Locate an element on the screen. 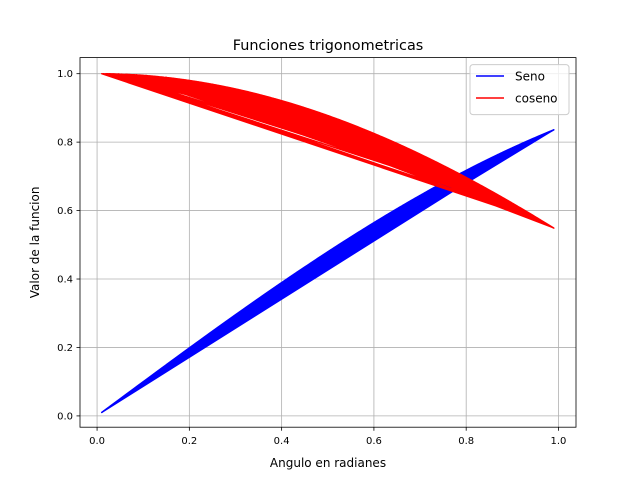  y-tick-label: 0.2 is located at coordinates (65, 348).